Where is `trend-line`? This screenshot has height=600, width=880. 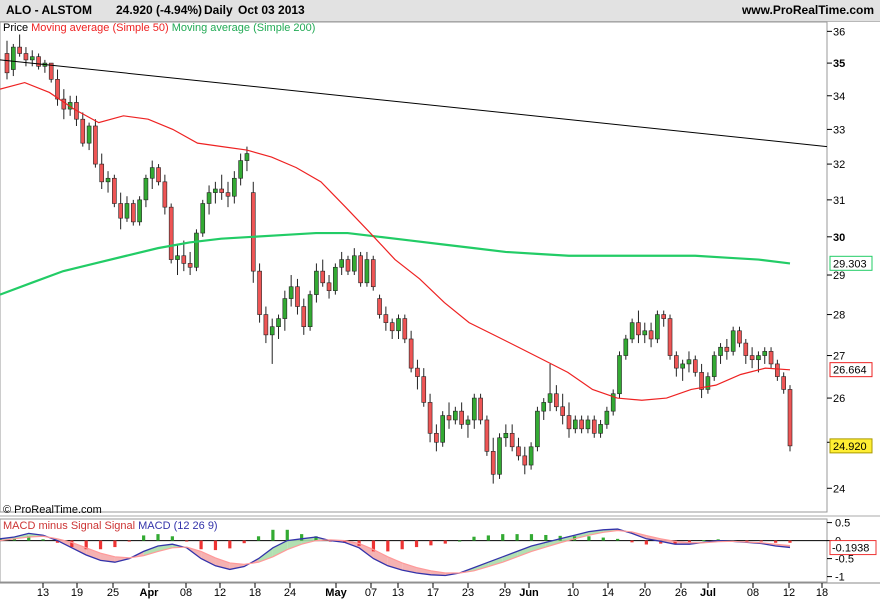 trend-line is located at coordinates (414, 103).